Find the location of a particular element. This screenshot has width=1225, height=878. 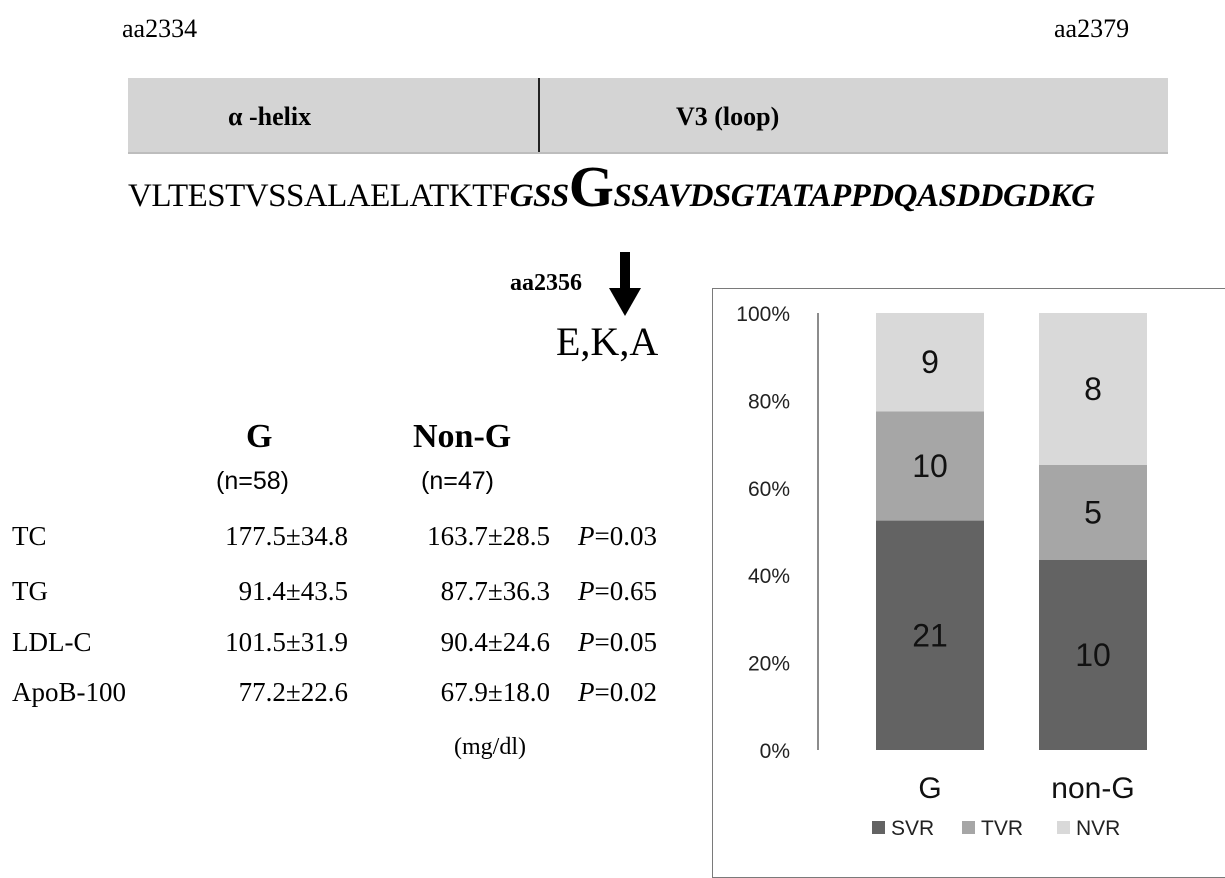

col-g-n: (n=58) is located at coordinates (252, 481).